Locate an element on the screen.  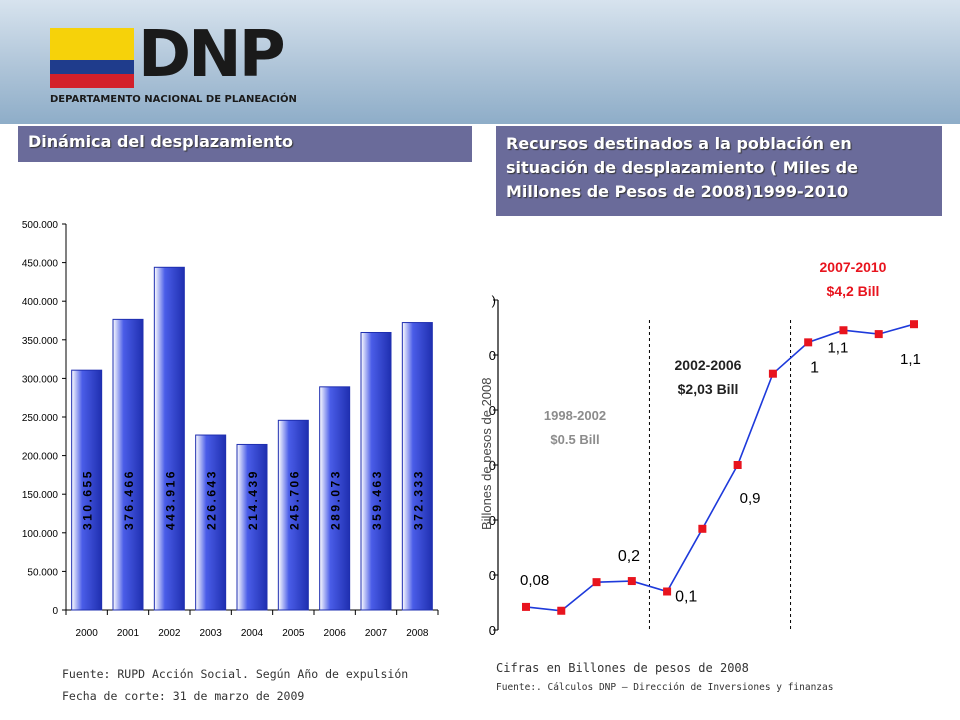
bar-2003 is located at coordinates (211, 522).